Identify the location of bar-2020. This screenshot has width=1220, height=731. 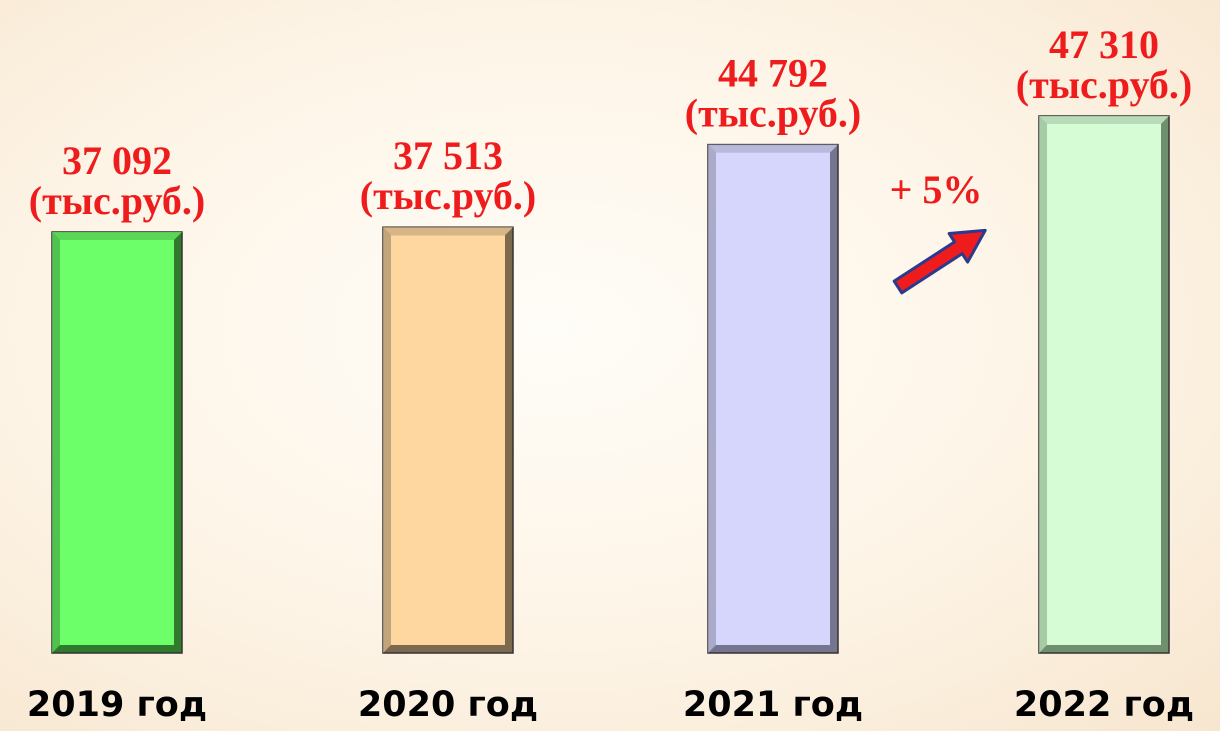
(448, 440).